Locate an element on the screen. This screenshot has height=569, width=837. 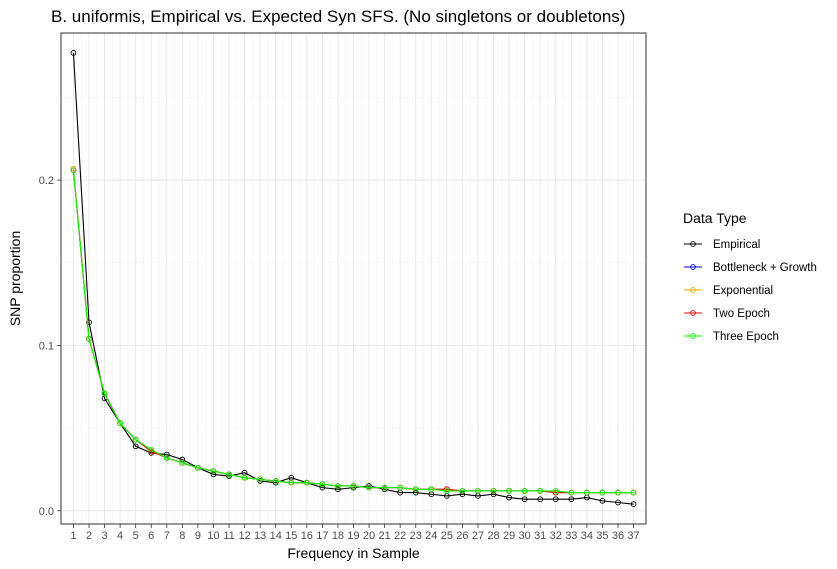
x-tick-label: 35 is located at coordinates (602, 536).